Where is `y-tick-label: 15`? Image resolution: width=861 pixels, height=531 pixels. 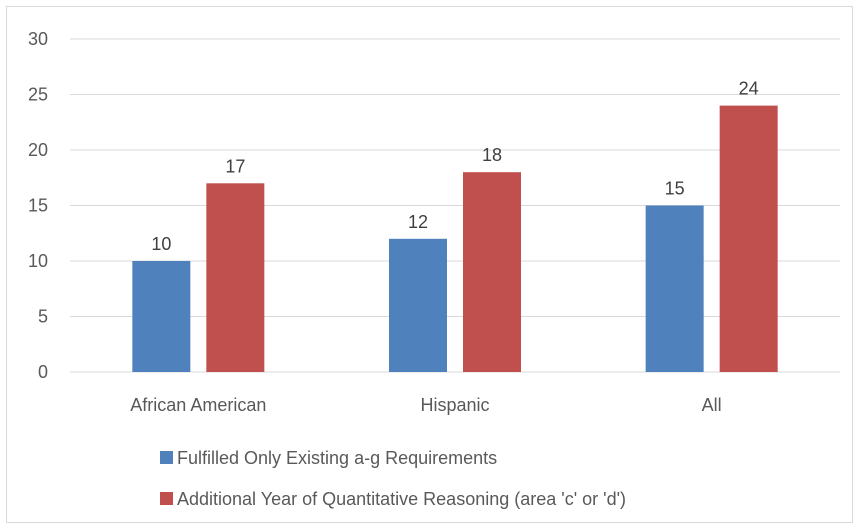 y-tick-label: 15 is located at coordinates (38, 206).